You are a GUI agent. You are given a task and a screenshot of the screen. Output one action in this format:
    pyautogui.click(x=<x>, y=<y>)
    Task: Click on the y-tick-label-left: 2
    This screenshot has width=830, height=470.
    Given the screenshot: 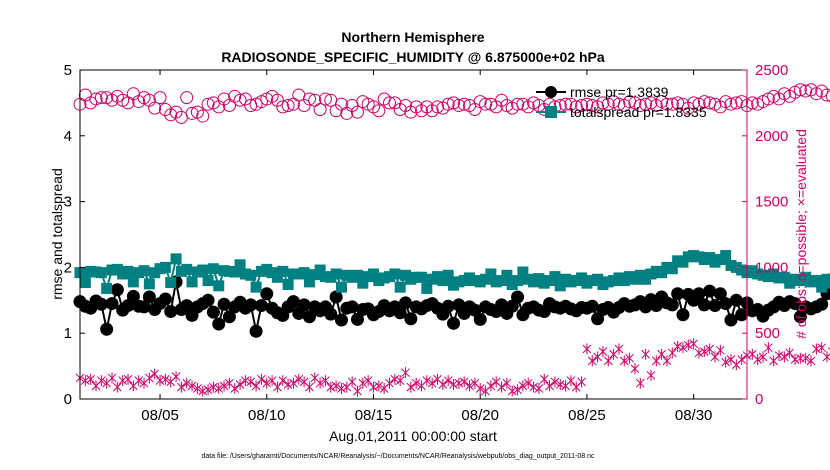 What is the action you would take?
    pyautogui.click(x=68, y=267)
    